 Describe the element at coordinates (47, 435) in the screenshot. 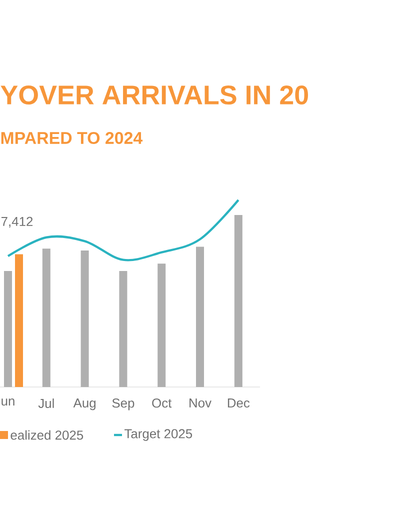

I see `legend-label: ealized 2025` at that location.